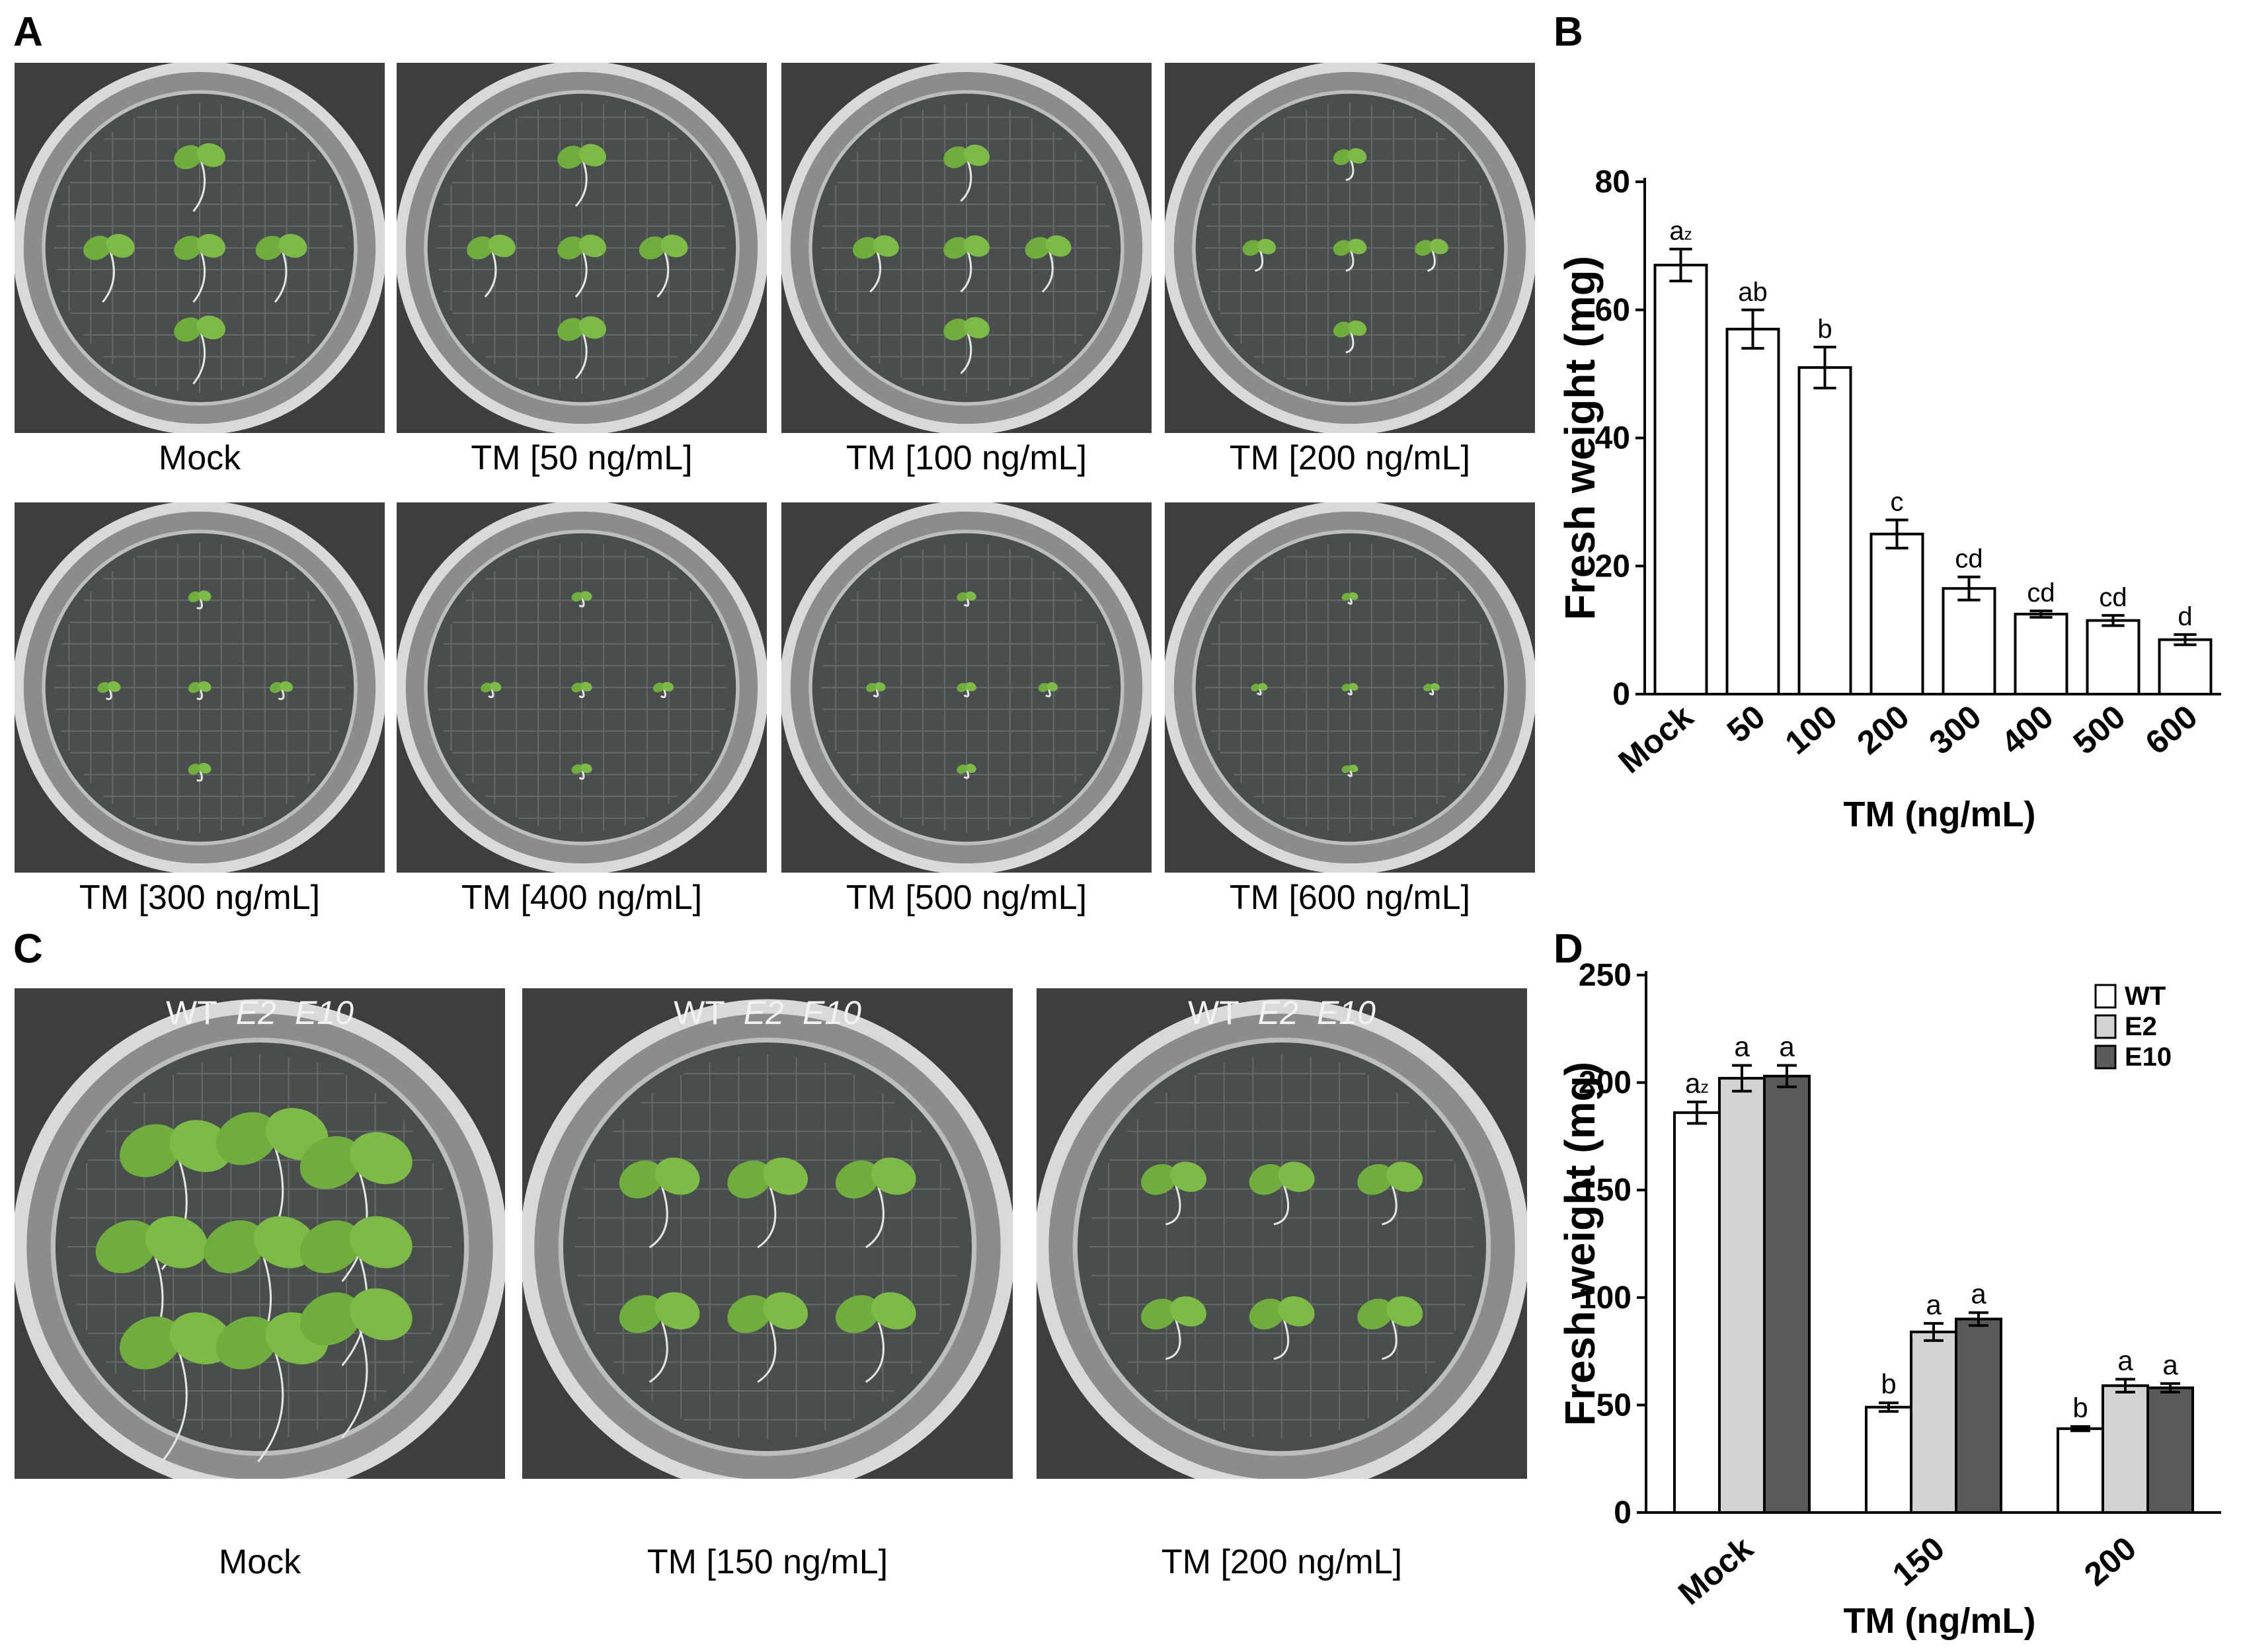  What do you see at coordinates (1605, 1298) in the screenshot?
I see `y-tick-label: 100` at bounding box center [1605, 1298].